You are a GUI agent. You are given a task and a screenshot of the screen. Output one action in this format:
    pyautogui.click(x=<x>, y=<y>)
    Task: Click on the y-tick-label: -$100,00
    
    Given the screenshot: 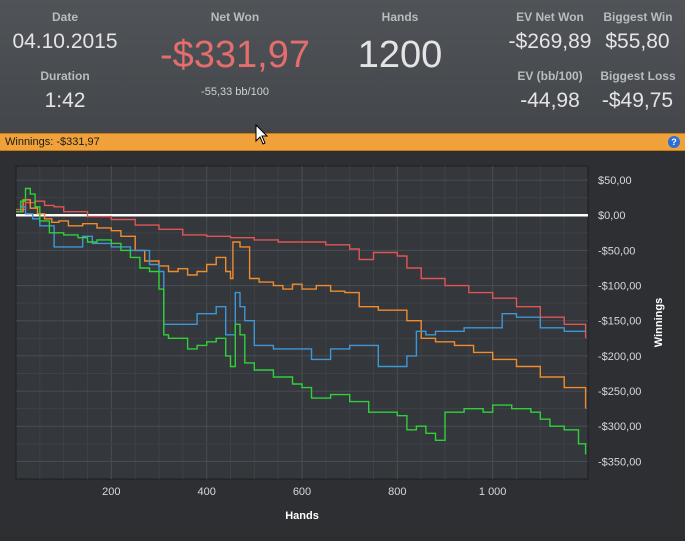 What is the action you would take?
    pyautogui.click(x=619, y=287)
    